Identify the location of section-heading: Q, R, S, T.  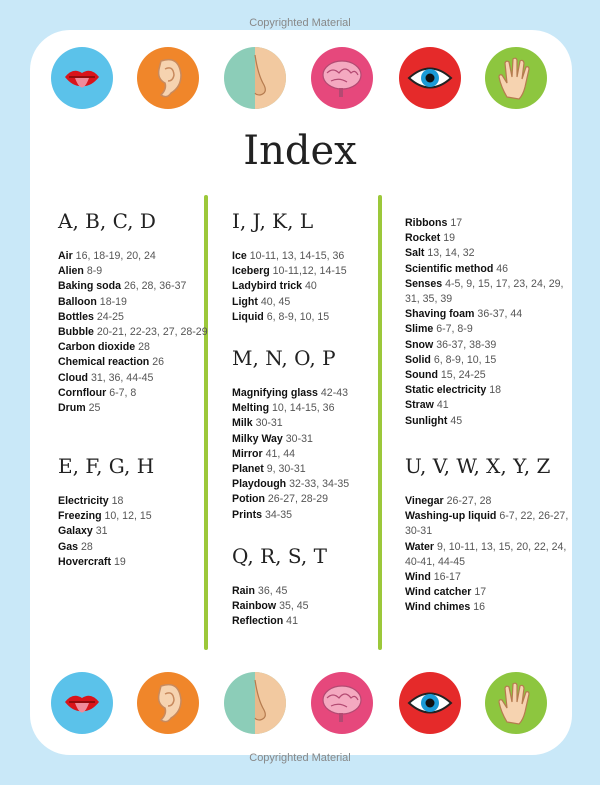
(279, 556).